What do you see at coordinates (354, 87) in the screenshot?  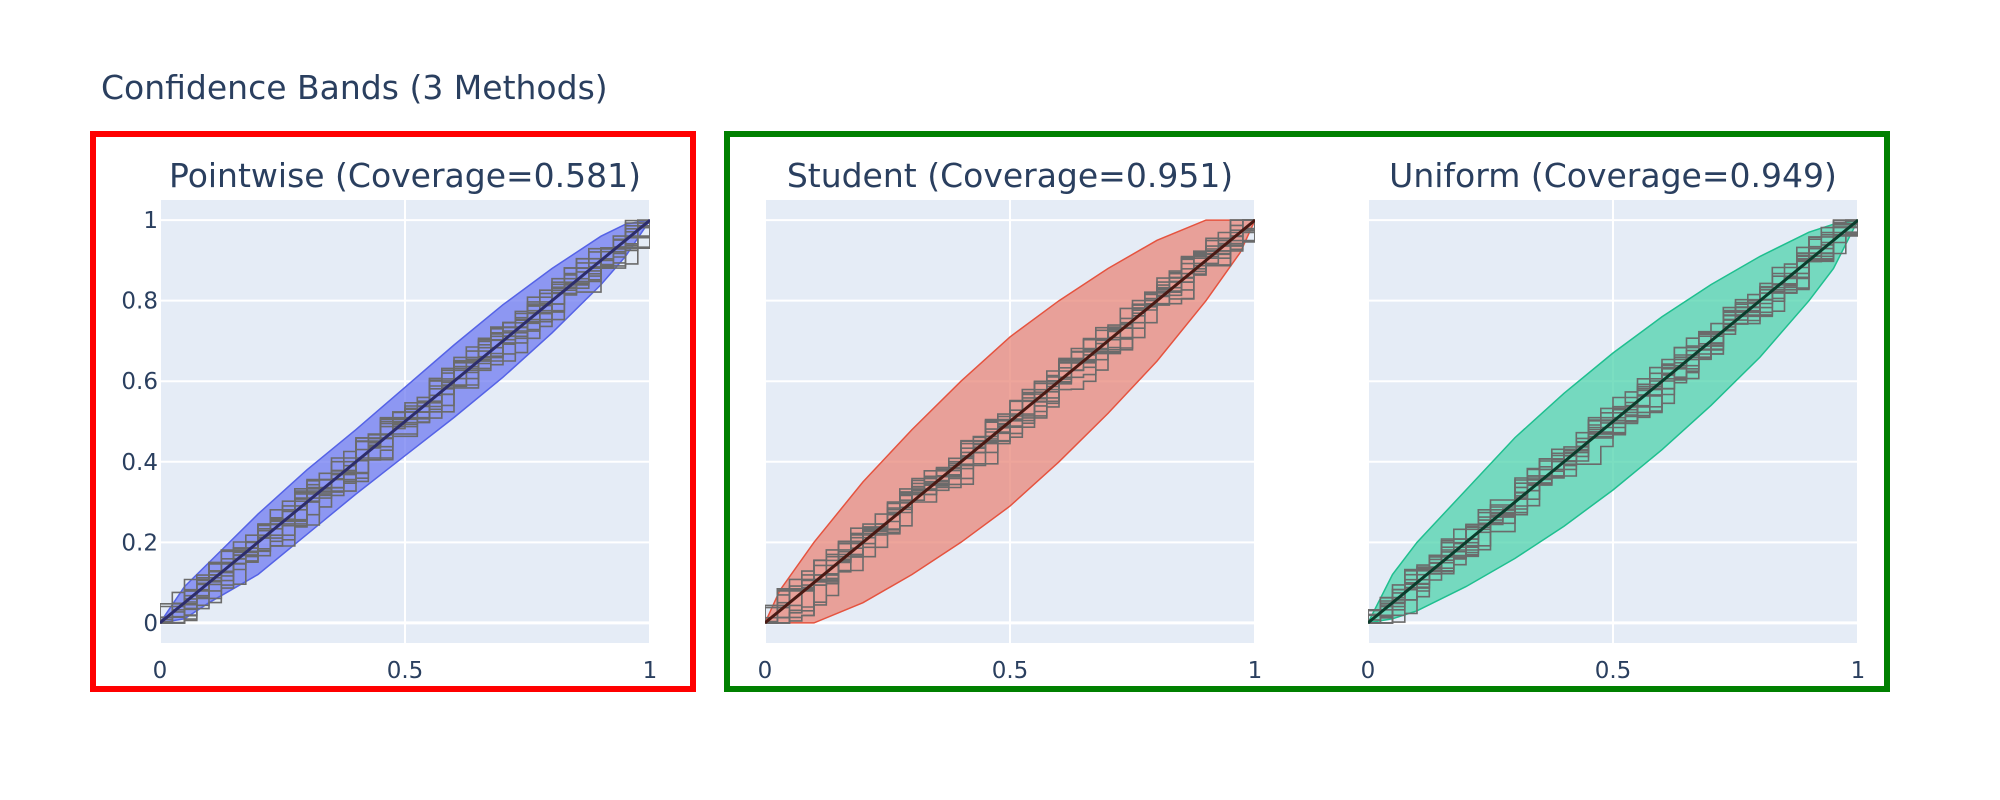 I see `figure-title: Confidence Bands (3 Methods)` at bounding box center [354, 87].